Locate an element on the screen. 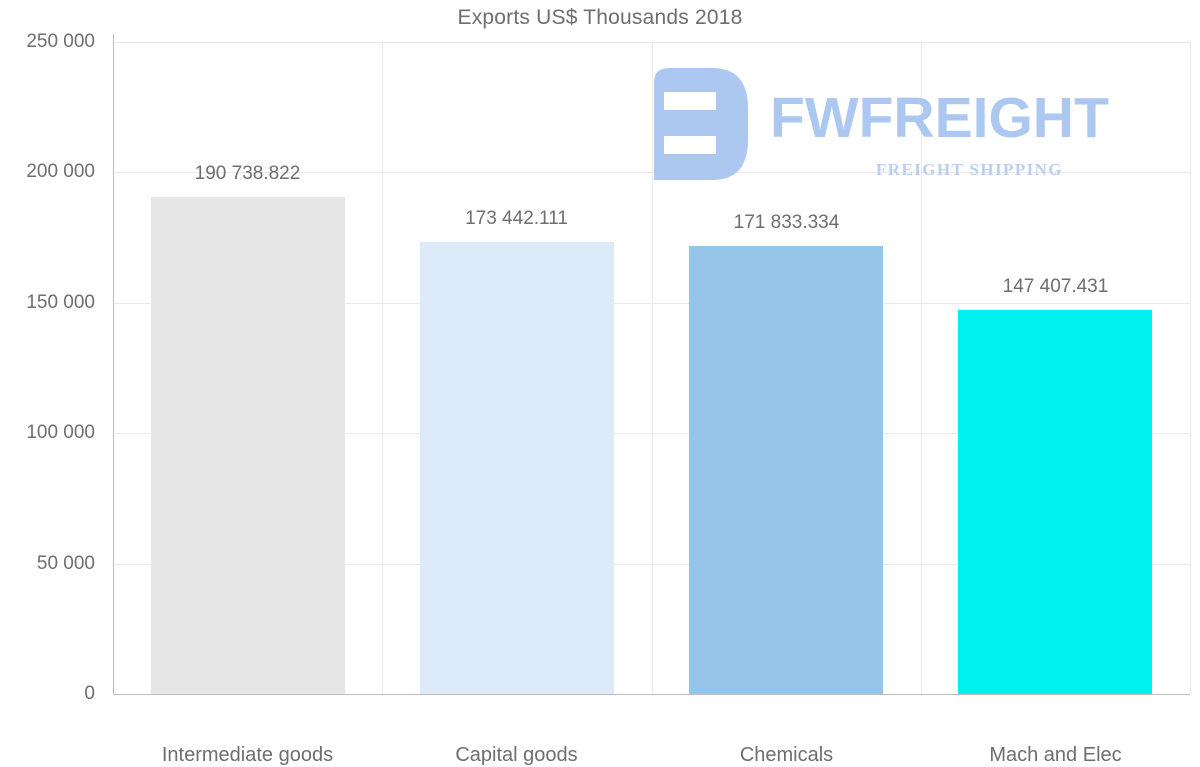  x-axis-category-label: Mach and Elec is located at coordinates (1055, 755).